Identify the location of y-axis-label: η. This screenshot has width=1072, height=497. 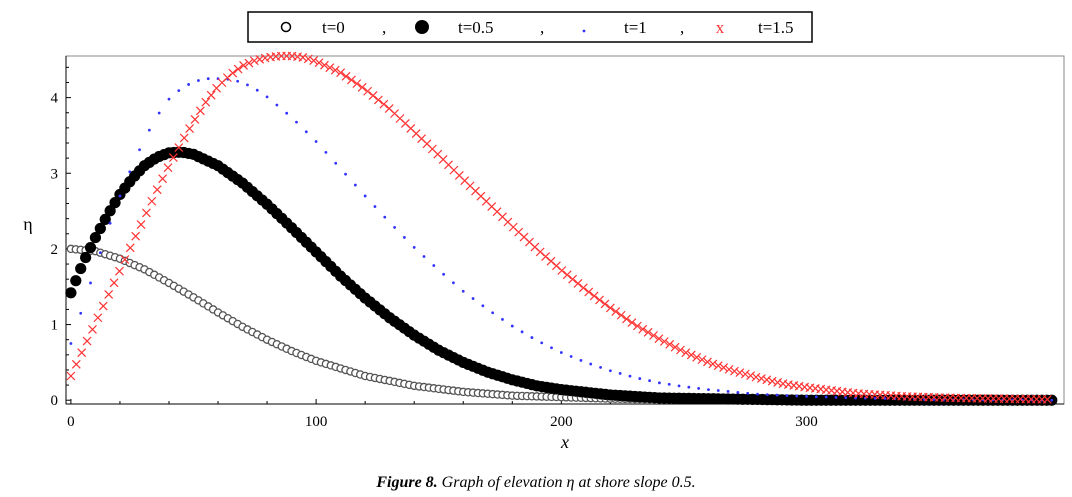
(27, 224).